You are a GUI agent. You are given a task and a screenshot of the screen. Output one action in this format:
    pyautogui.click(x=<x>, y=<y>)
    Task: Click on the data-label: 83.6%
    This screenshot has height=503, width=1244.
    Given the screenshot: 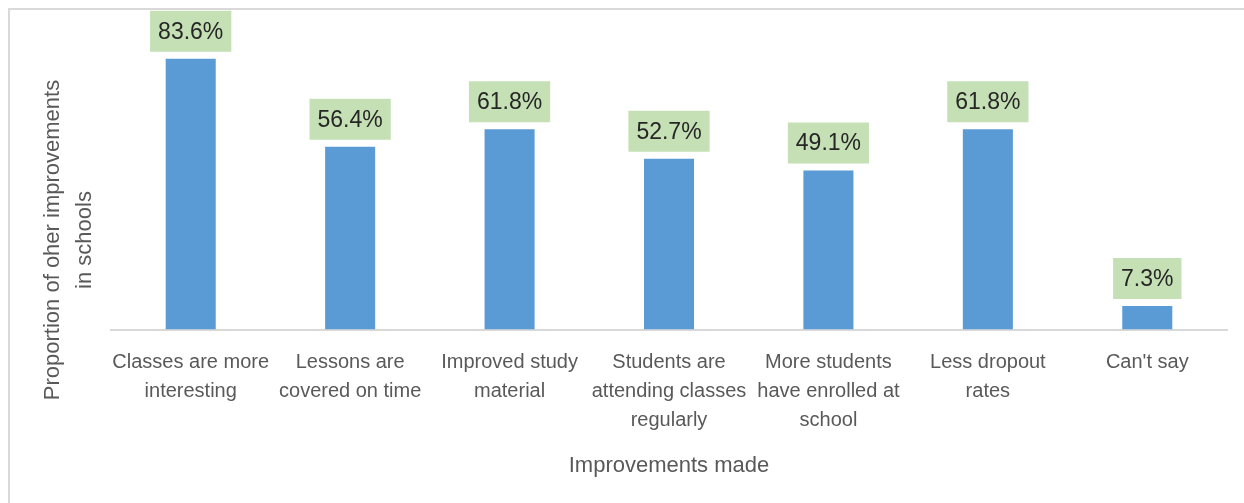 What is the action you would take?
    pyautogui.click(x=191, y=30)
    